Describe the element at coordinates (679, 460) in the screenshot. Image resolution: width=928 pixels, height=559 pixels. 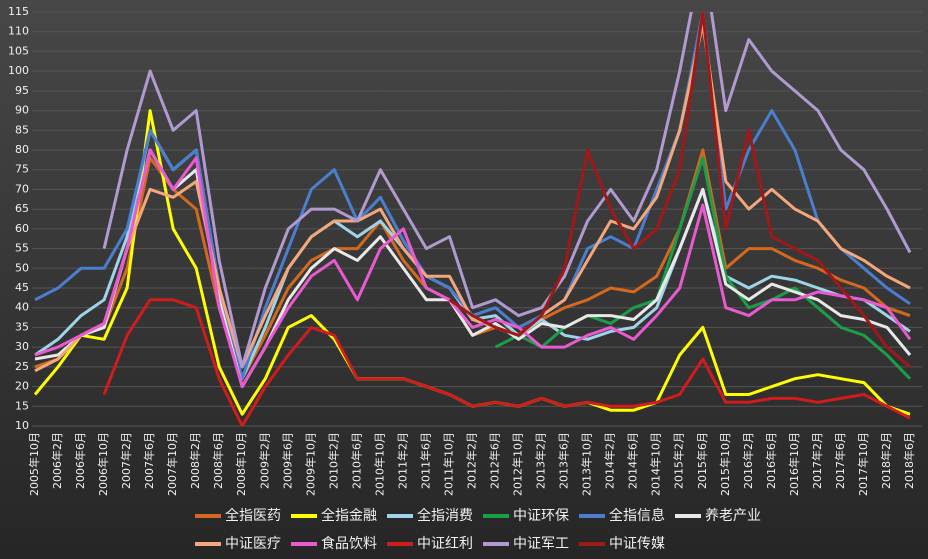
I see `x-tick-label: 2015年2月` at that location.